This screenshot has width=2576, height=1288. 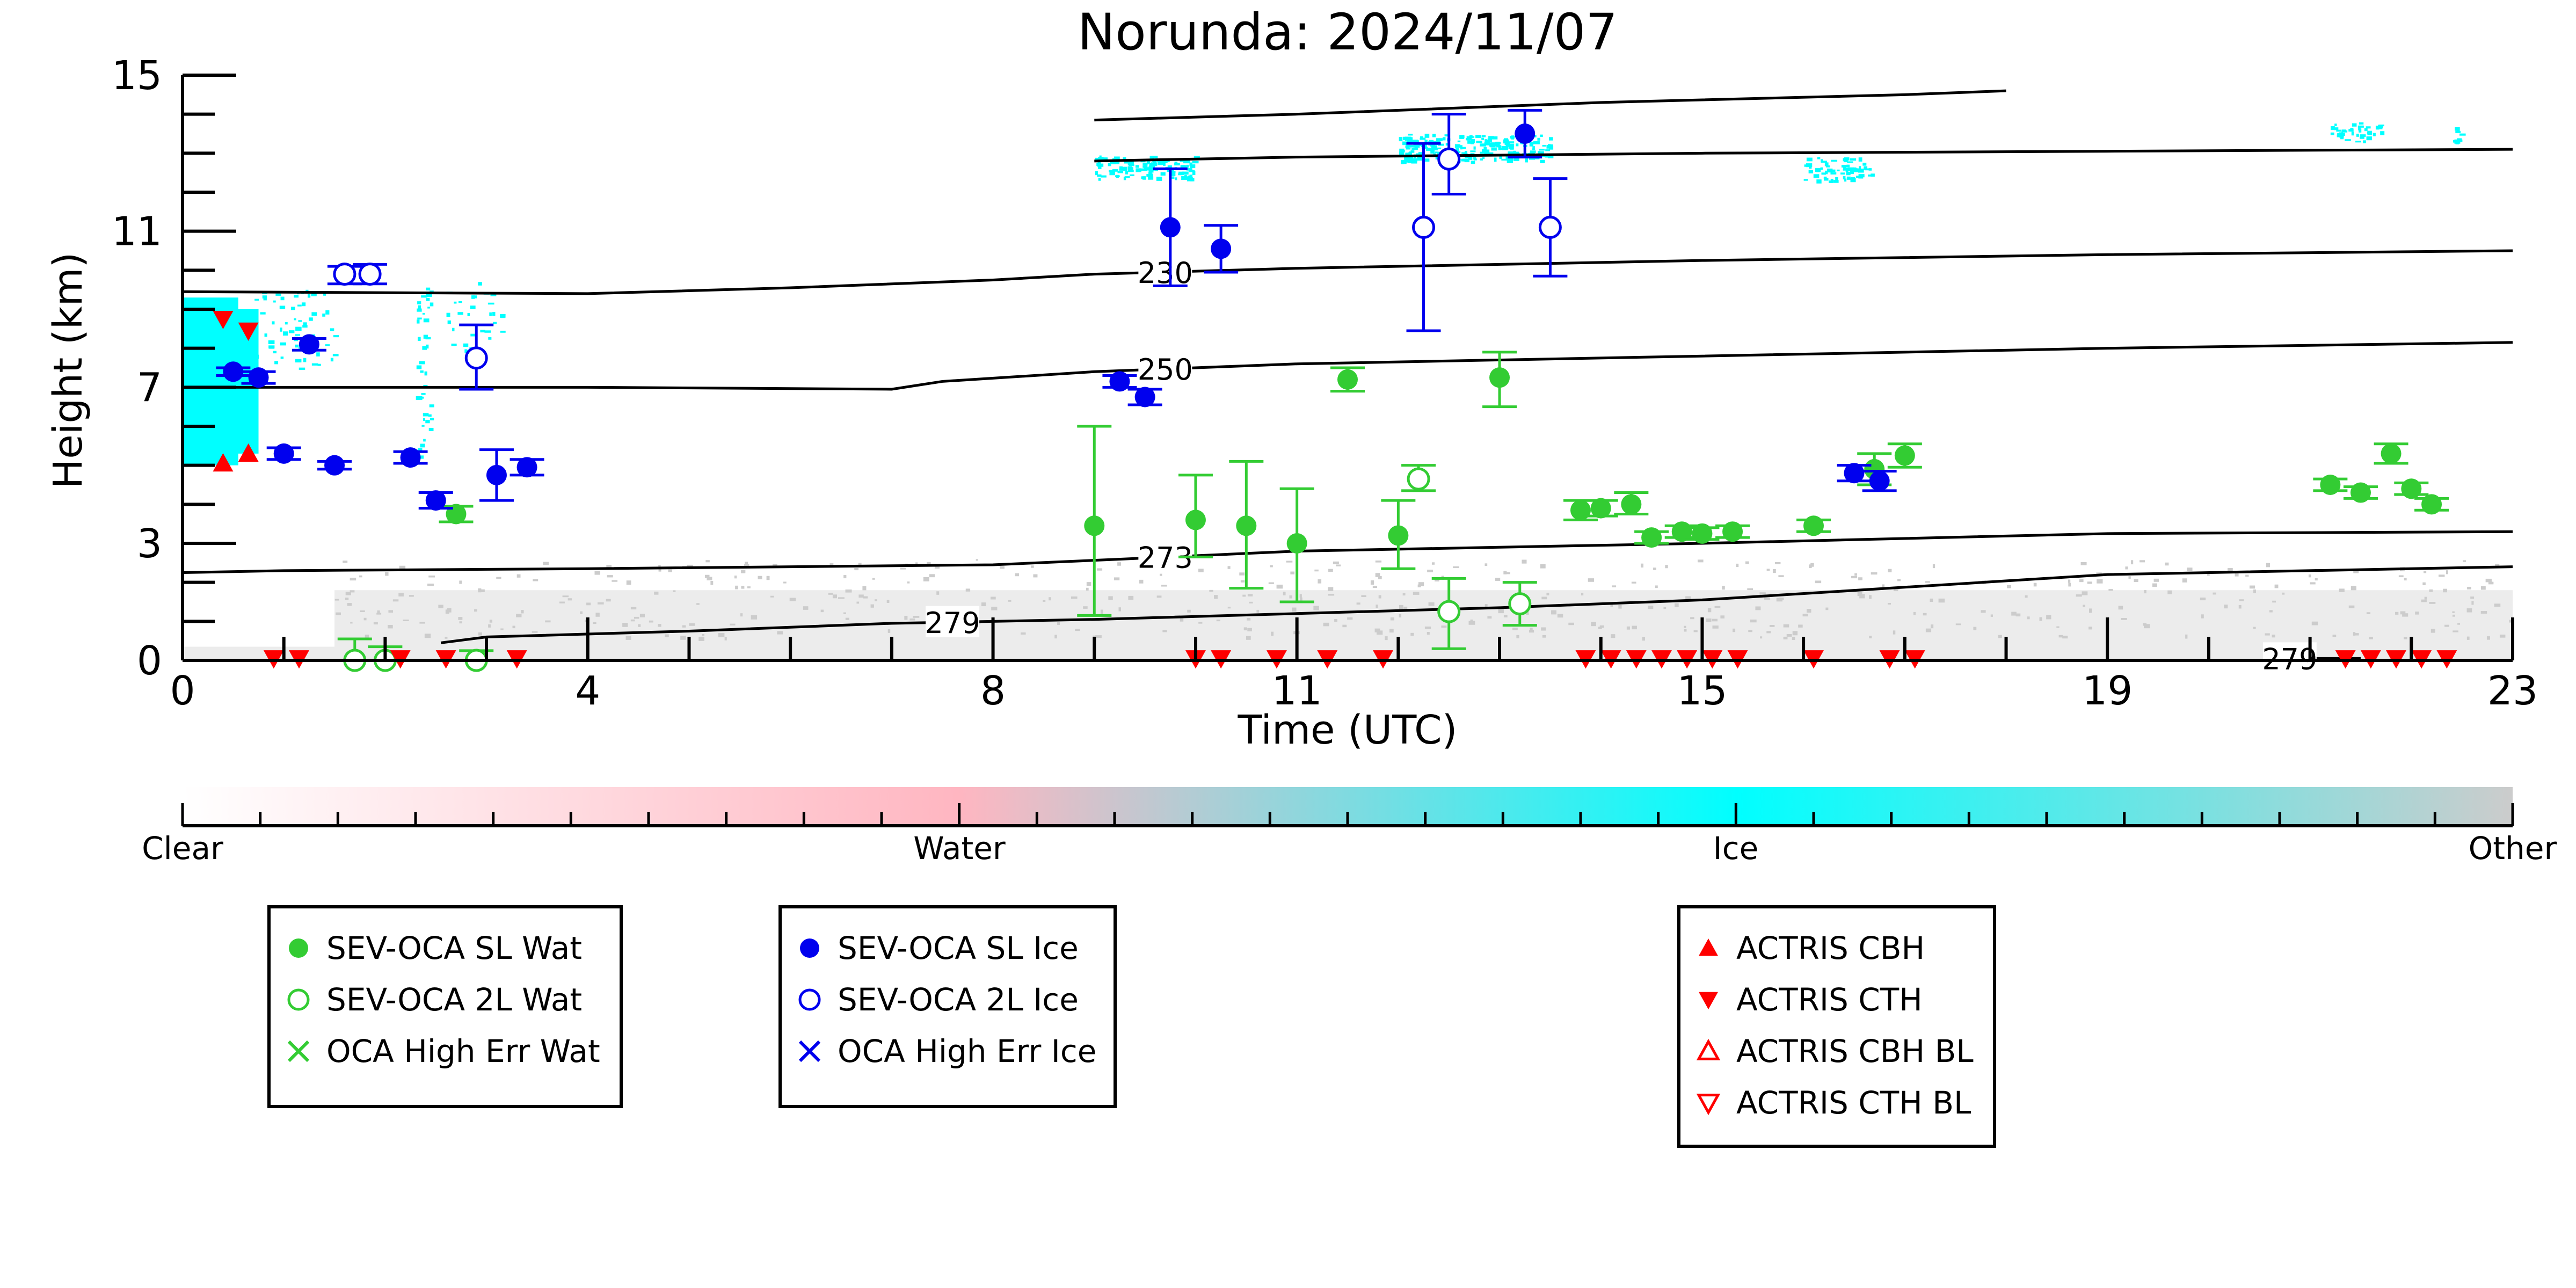 What do you see at coordinates (137, 232) in the screenshot?
I see `y-tick-label: 11` at bounding box center [137, 232].